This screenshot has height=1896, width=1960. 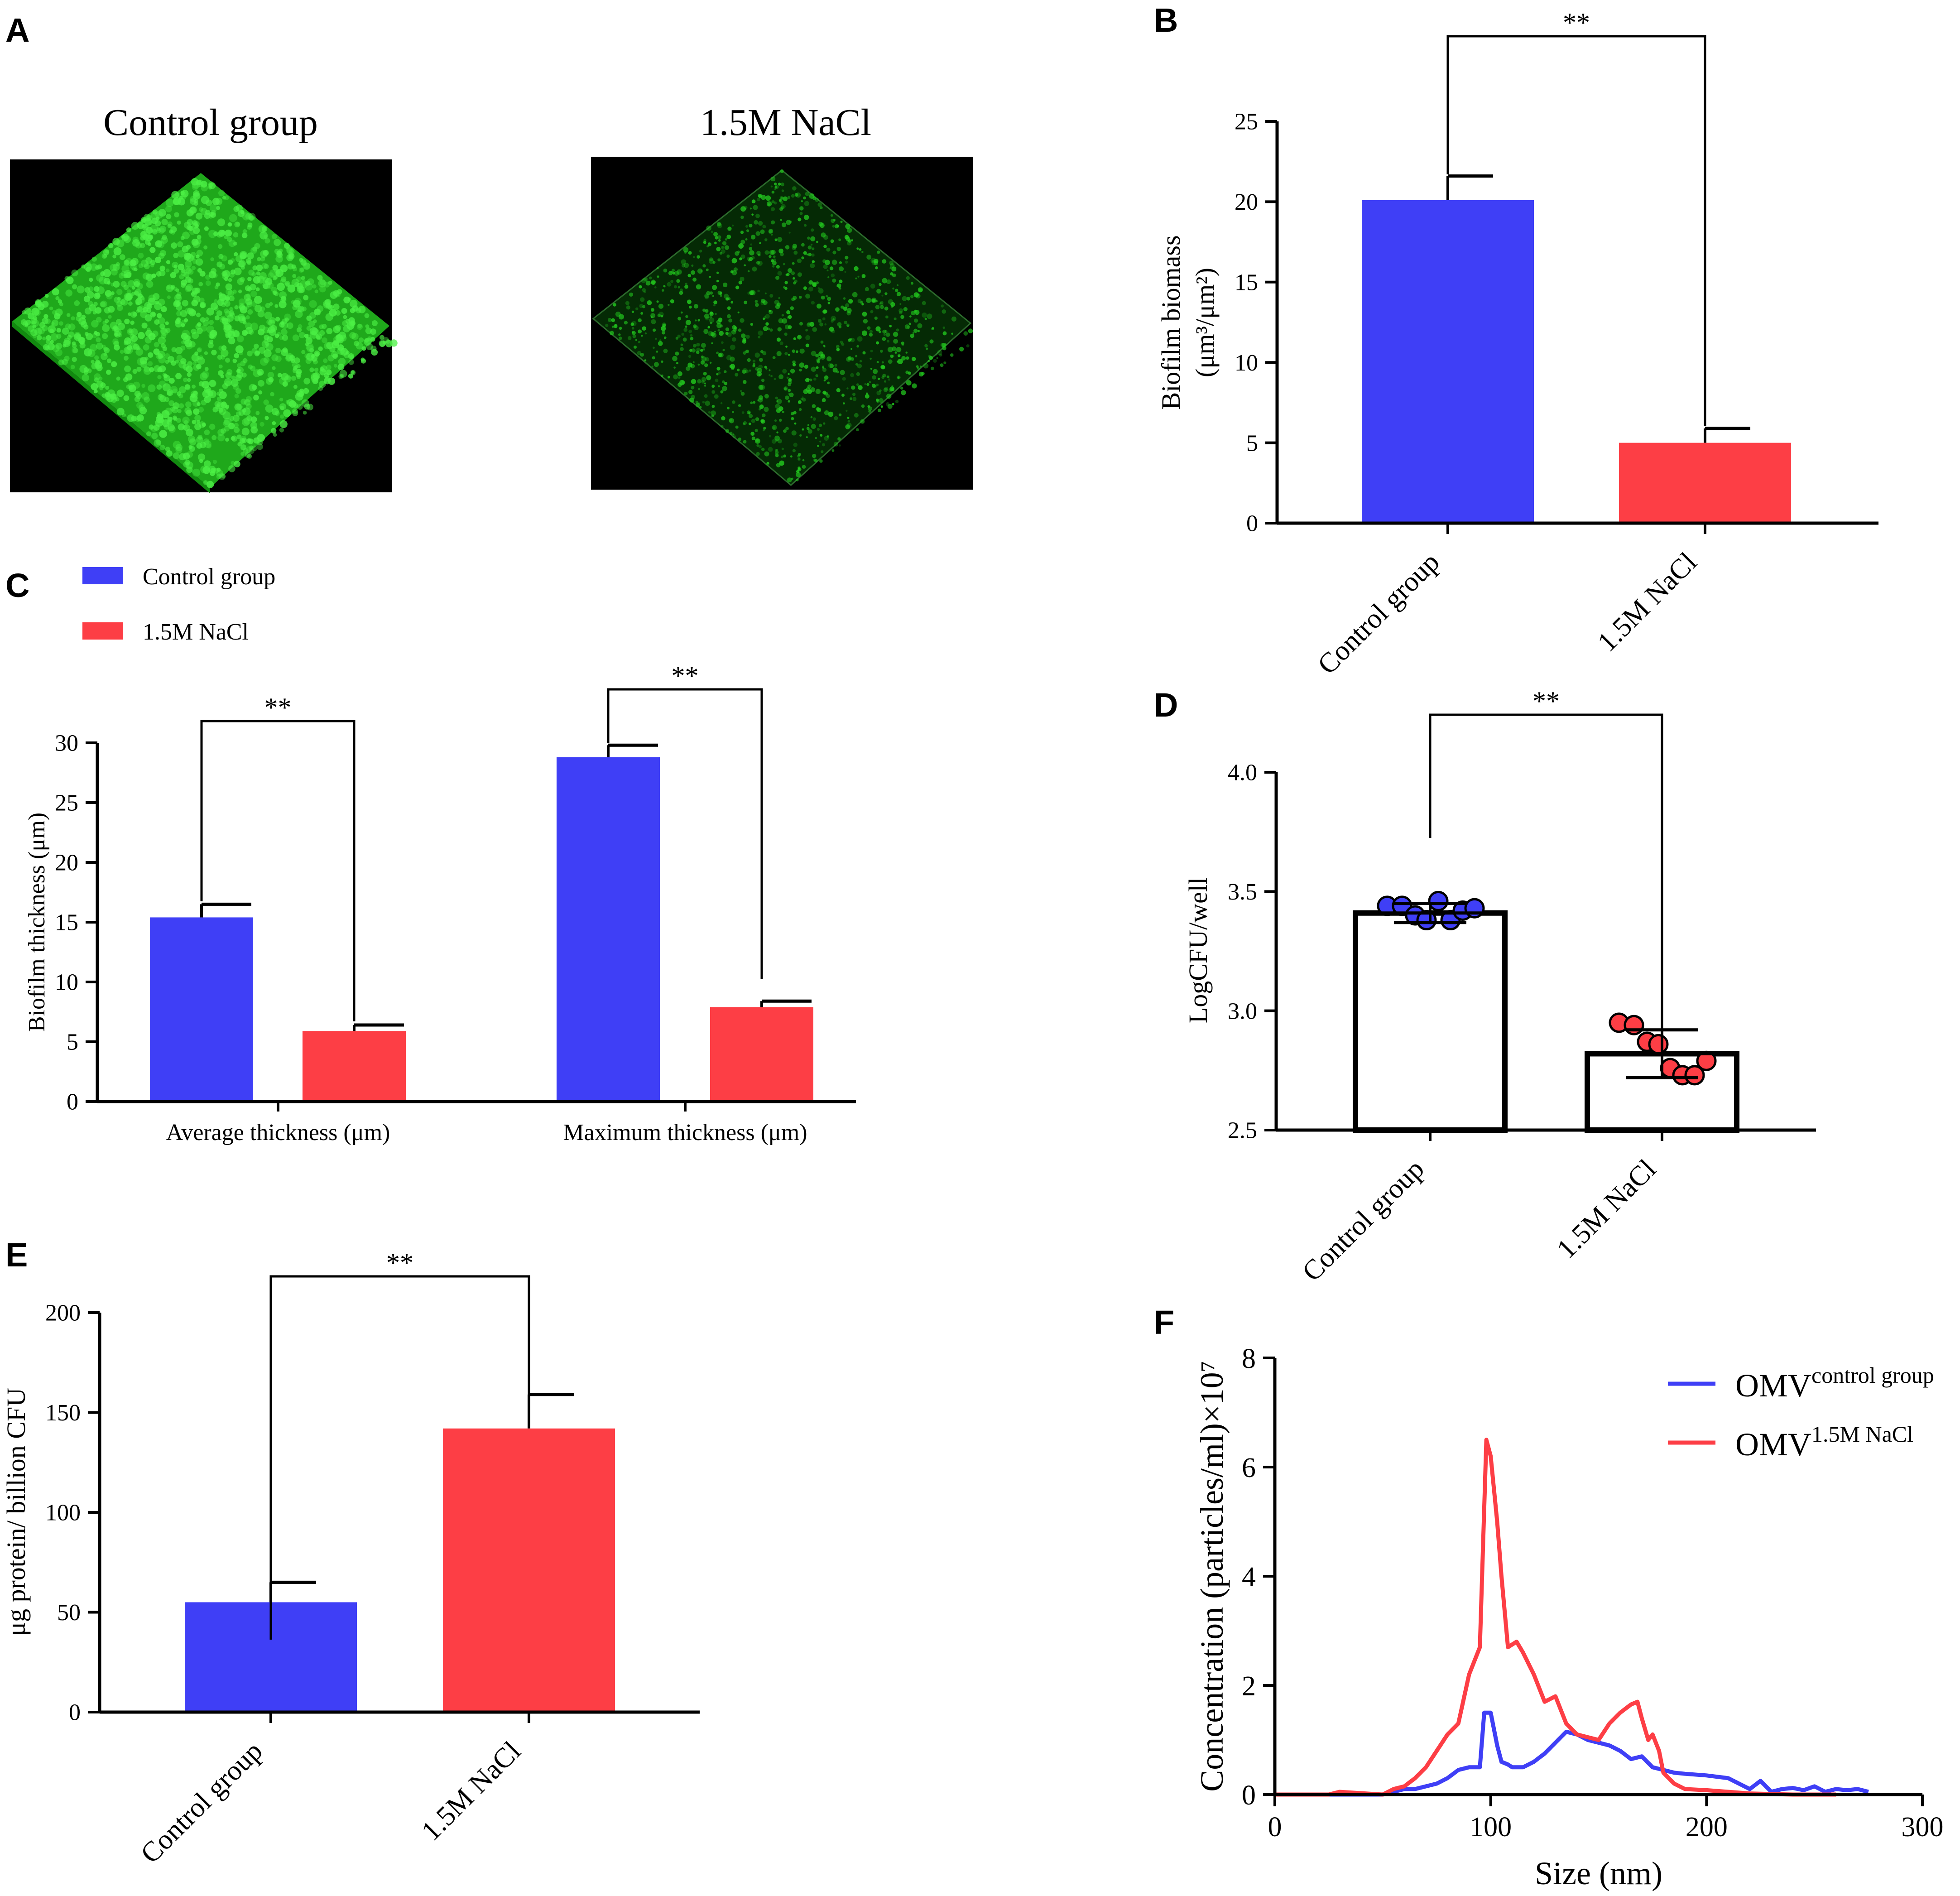 I want to click on panel-f-x-tick-label: 300, so click(x=1923, y=1827).